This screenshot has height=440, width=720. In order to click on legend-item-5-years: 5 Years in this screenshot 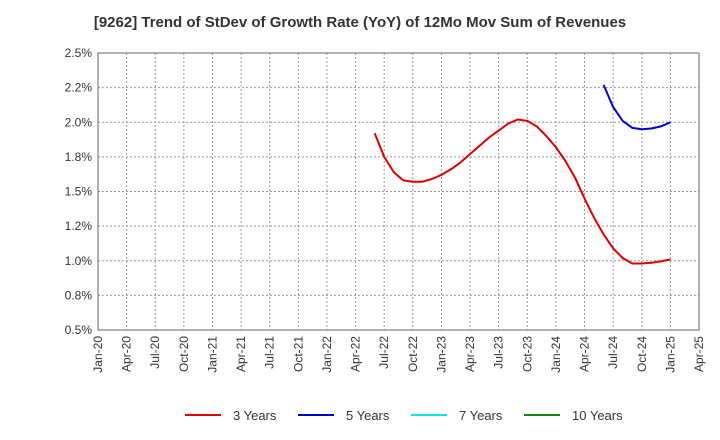, I will do `click(343, 415)`.